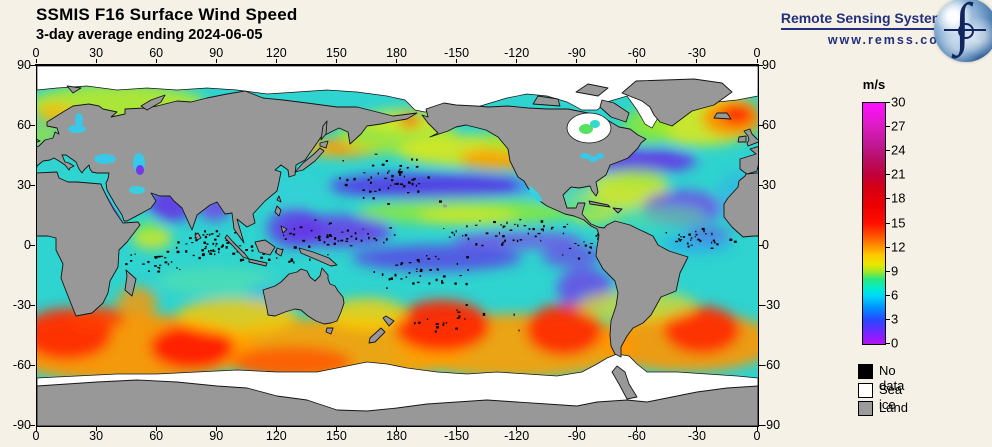 This screenshot has height=447, width=992. What do you see at coordinates (893, 407) in the screenshot?
I see `legend-label: Land` at bounding box center [893, 407].